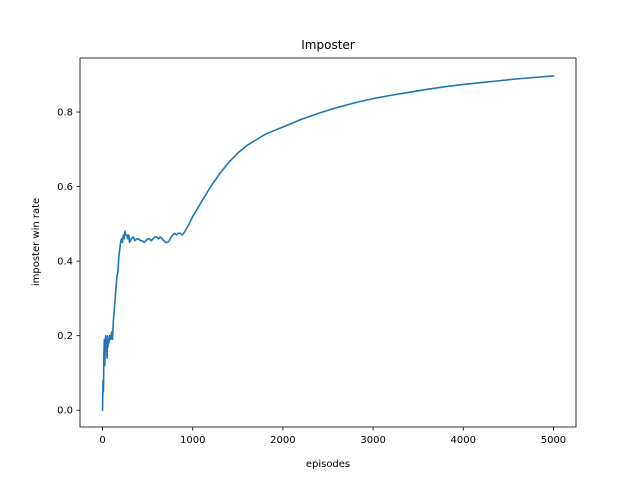 The width and height of the screenshot is (640, 480). What do you see at coordinates (192, 440) in the screenshot?
I see `x-tick-label: 1000` at bounding box center [192, 440].